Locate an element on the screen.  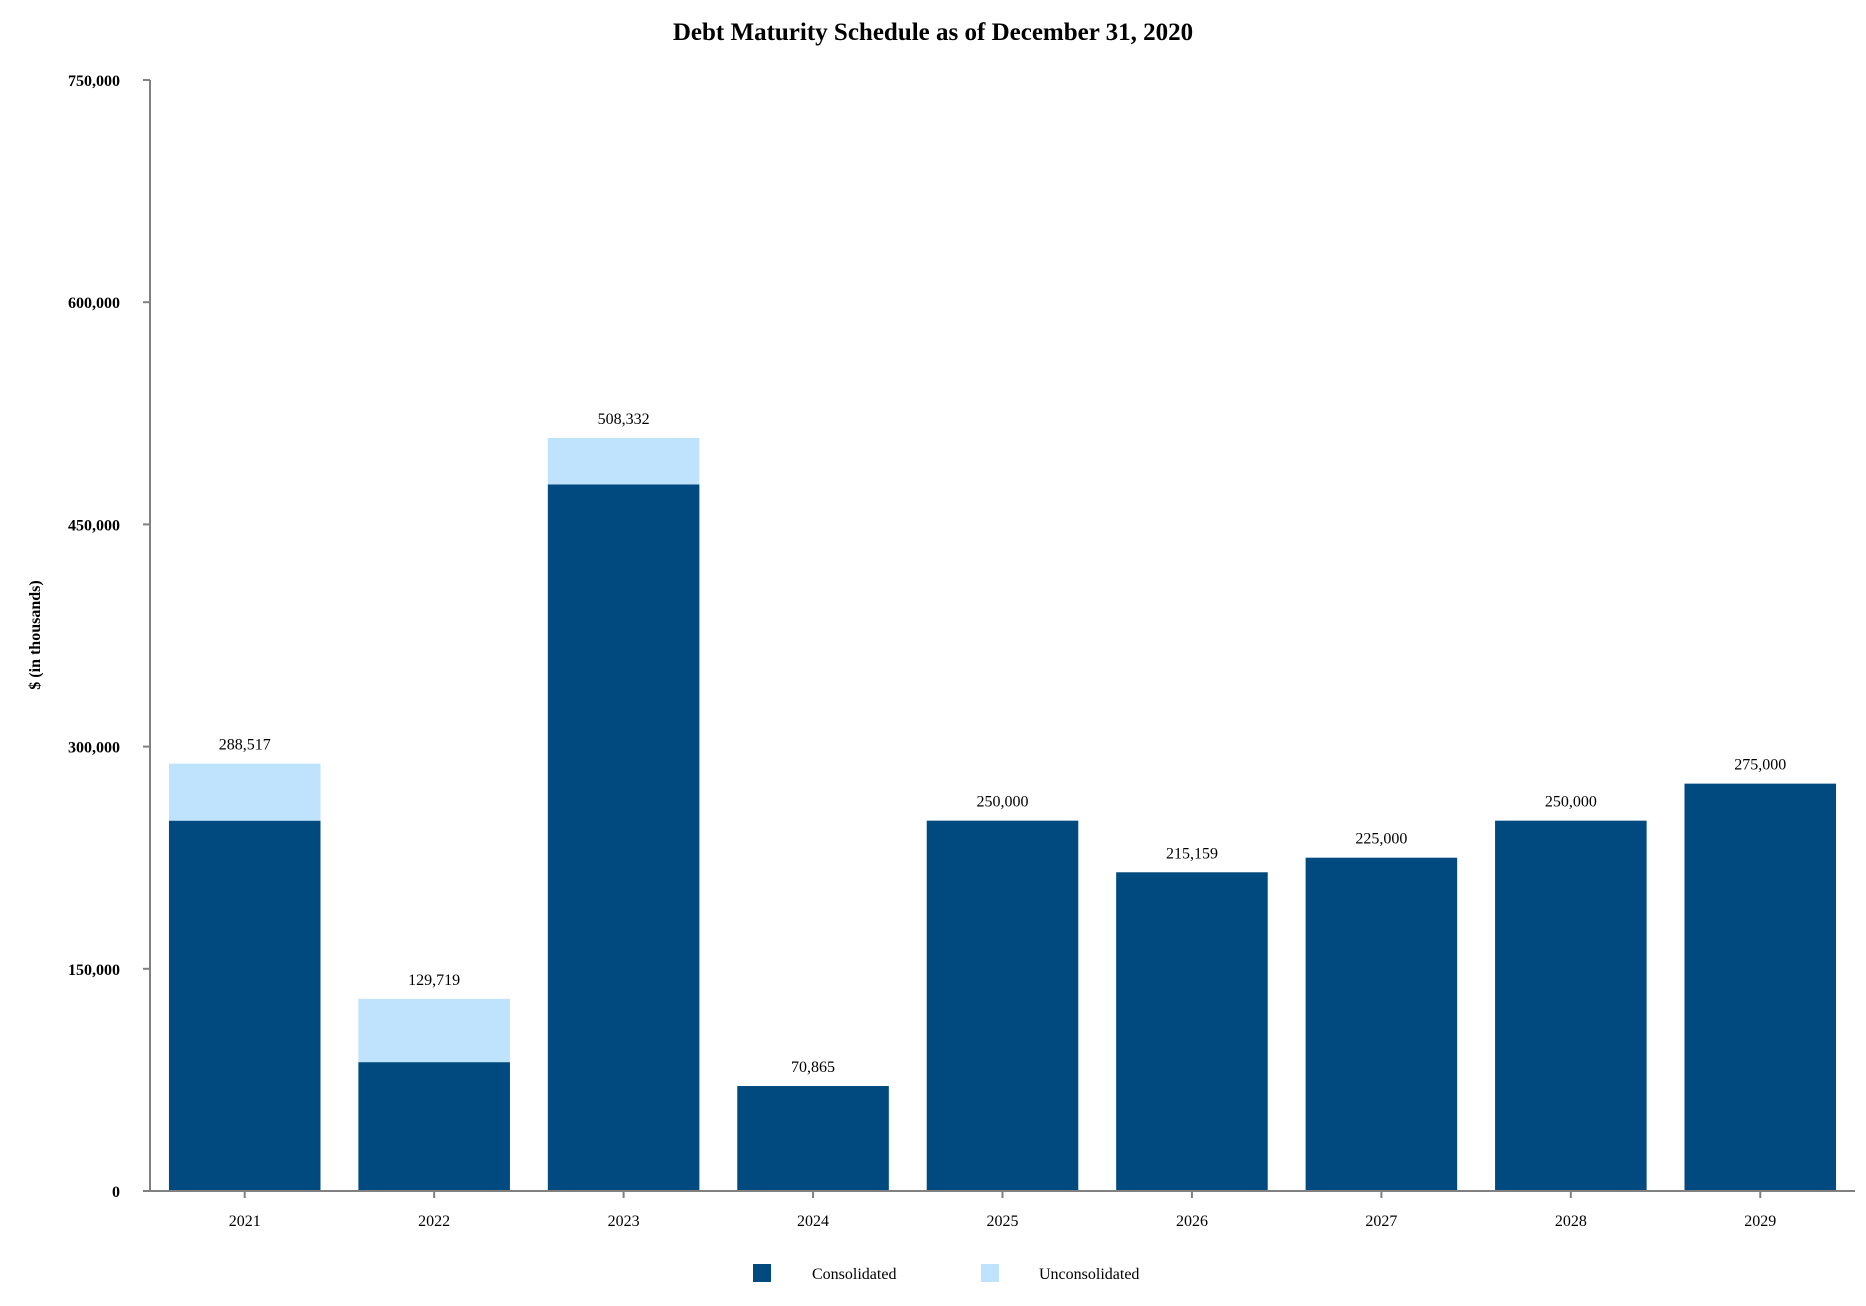
legend-label-unconsolidated: Unconsolidated is located at coordinates (1089, 1274).